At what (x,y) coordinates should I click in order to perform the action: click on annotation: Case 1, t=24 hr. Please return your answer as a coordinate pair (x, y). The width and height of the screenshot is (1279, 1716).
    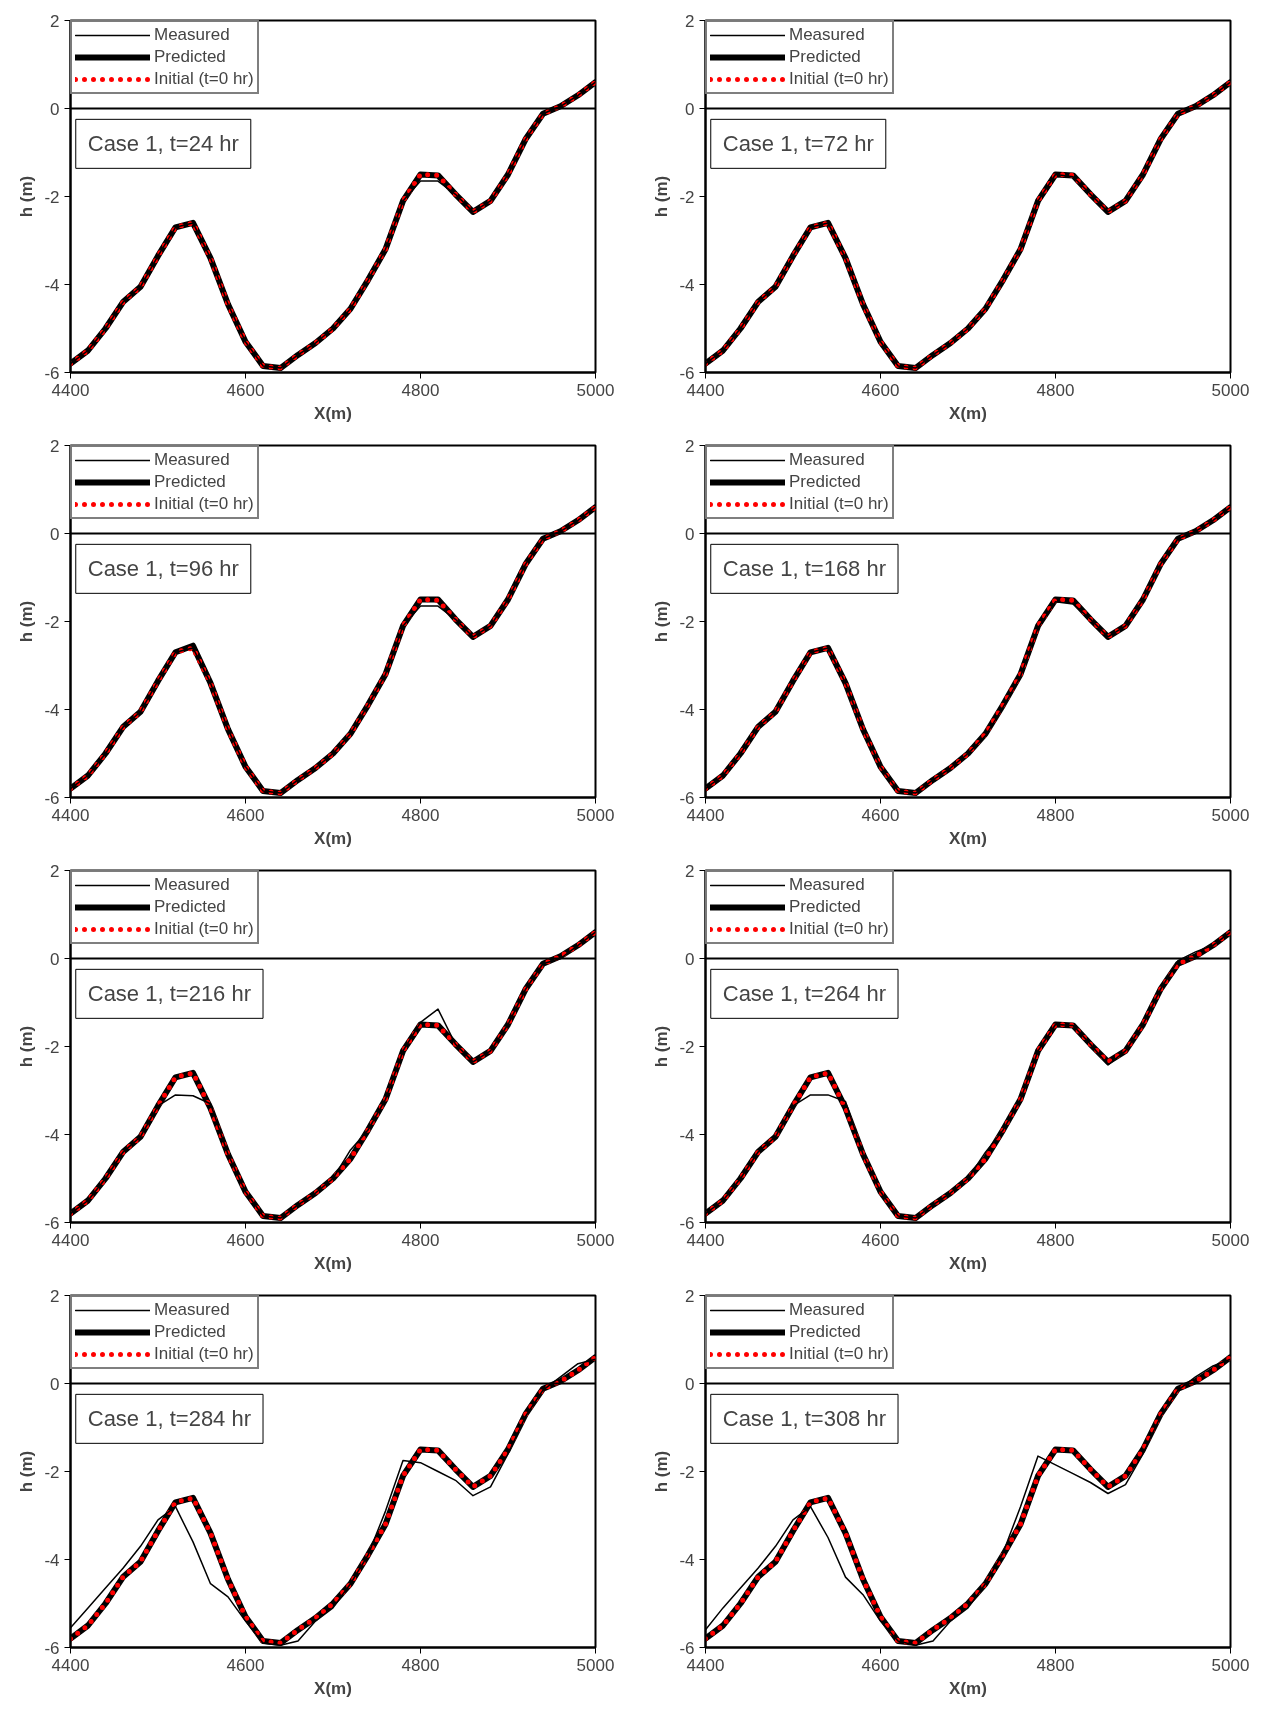
    Looking at the image, I should click on (163, 144).